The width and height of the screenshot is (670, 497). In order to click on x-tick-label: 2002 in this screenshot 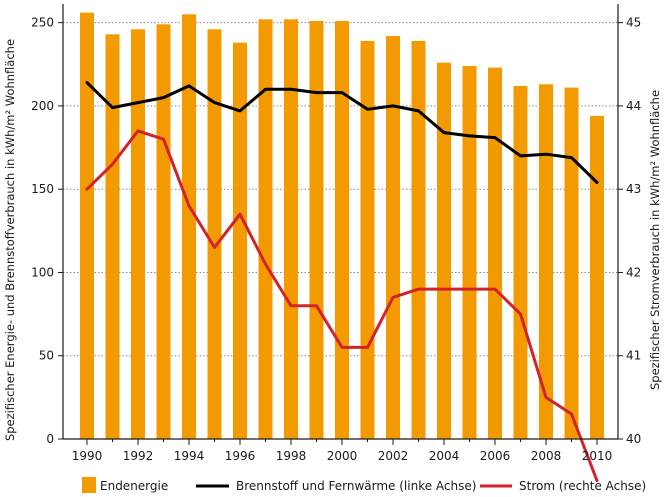, I will do `click(393, 456)`.